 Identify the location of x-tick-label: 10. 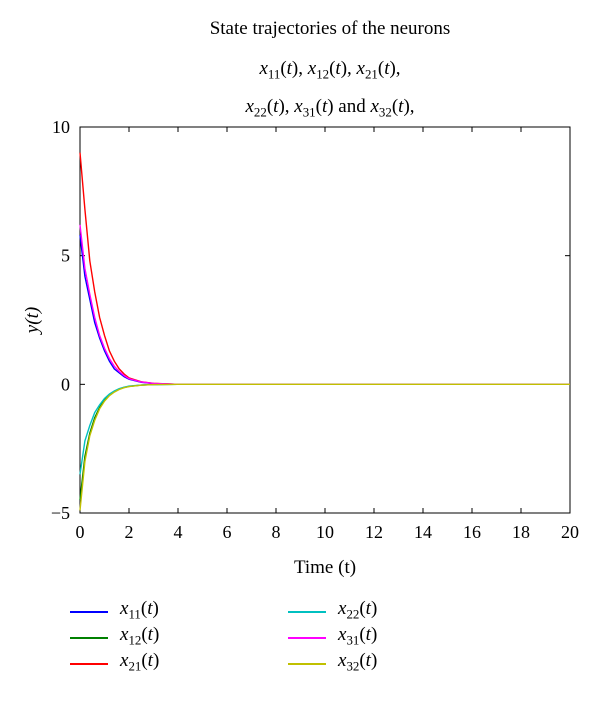
(325, 532).